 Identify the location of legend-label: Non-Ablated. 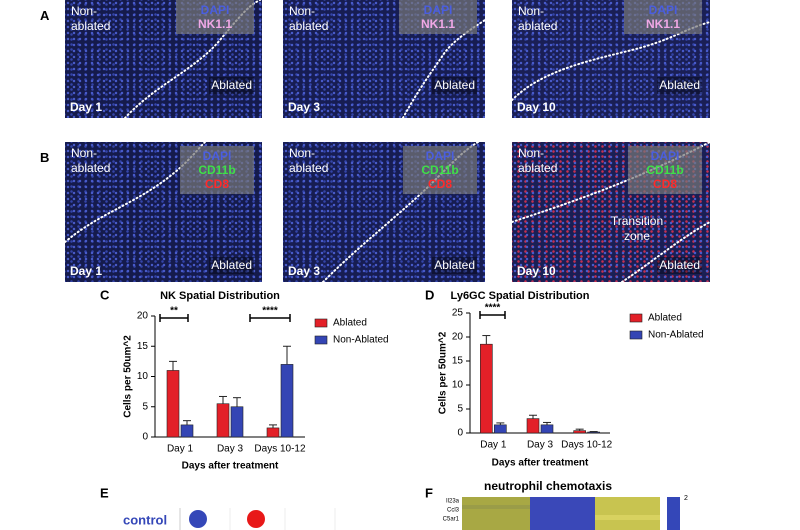
(676, 335).